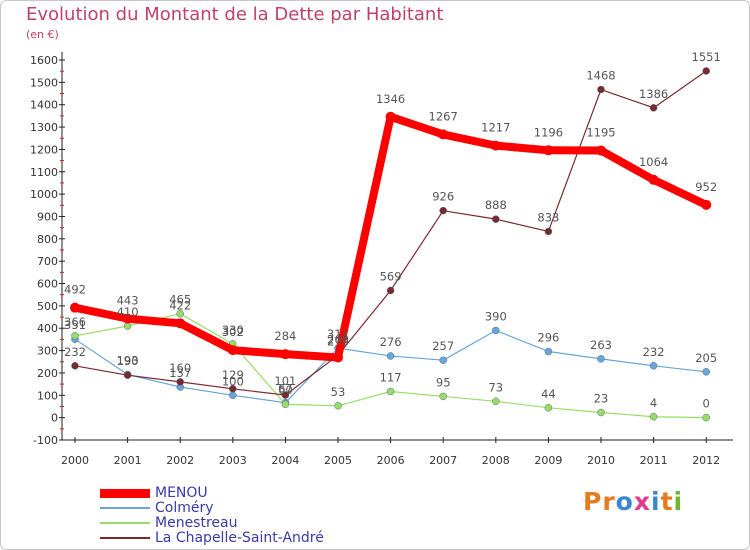  What do you see at coordinates (128, 301) in the screenshot?
I see `data-label-s0-1: 443` at bounding box center [128, 301].